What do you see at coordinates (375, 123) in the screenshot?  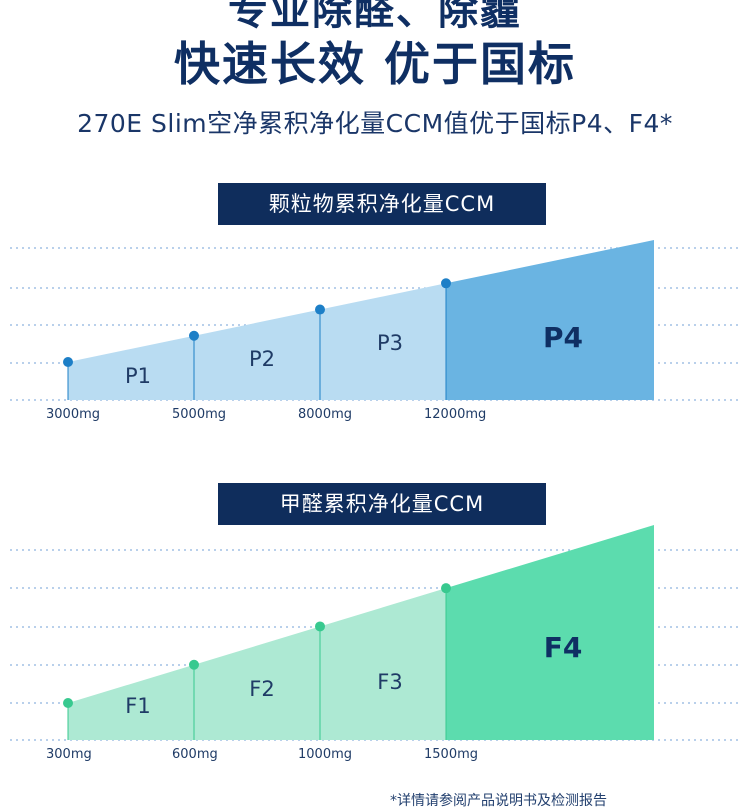 I see `subtitle: 270E Slim空净累积净化量CCM值优于国标P4、F4*` at bounding box center [375, 123].